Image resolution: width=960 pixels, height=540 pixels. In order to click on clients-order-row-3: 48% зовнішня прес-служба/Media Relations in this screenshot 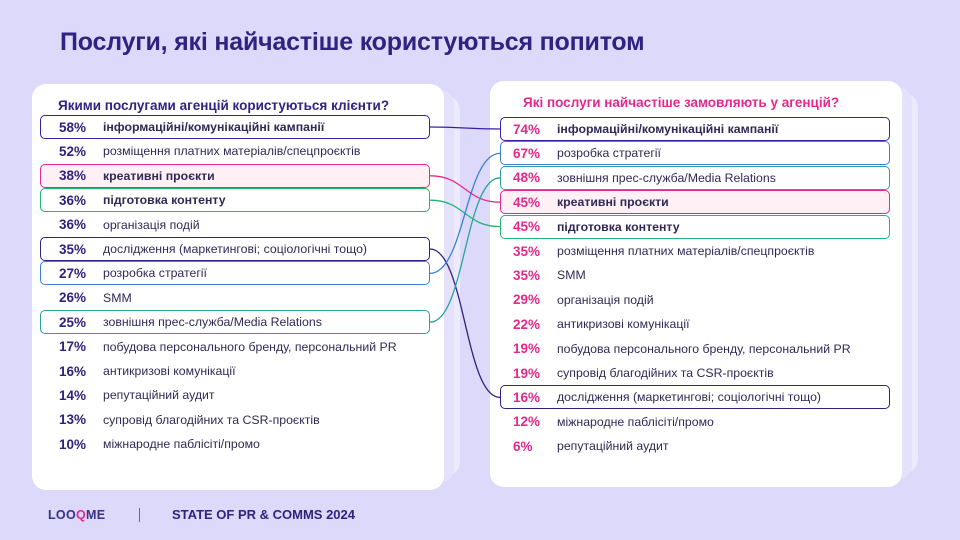, I will do `click(695, 177)`.